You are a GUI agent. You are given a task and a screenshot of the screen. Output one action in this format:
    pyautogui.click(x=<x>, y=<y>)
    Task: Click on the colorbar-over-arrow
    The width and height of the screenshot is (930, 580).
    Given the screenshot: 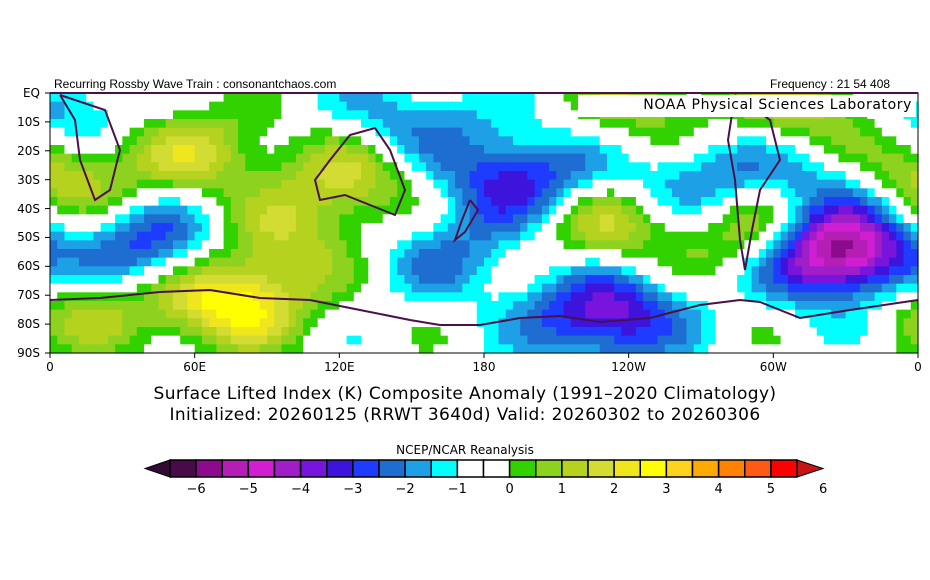 What is the action you would take?
    pyautogui.click(x=810, y=468)
    